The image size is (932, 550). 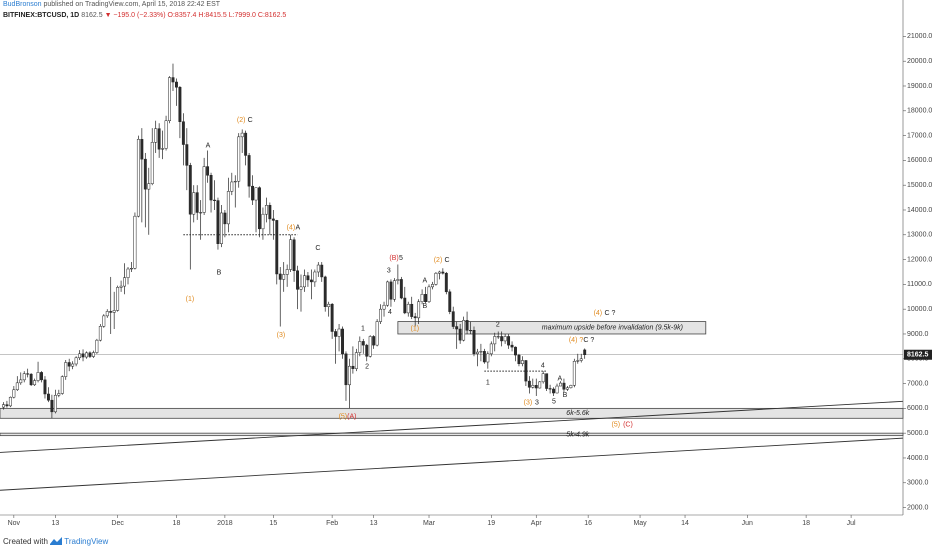 What do you see at coordinates (577, 434) in the screenshot?
I see `zone-label: 5k-4.9k` at bounding box center [577, 434].